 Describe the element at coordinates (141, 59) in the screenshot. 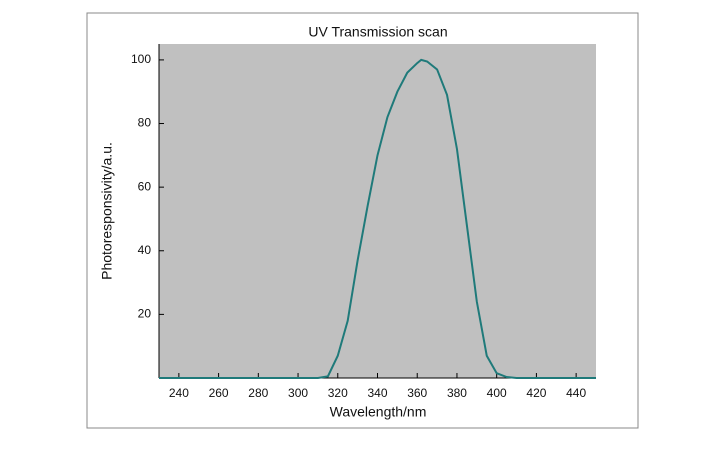

I see `y-tick-label: 100` at that location.